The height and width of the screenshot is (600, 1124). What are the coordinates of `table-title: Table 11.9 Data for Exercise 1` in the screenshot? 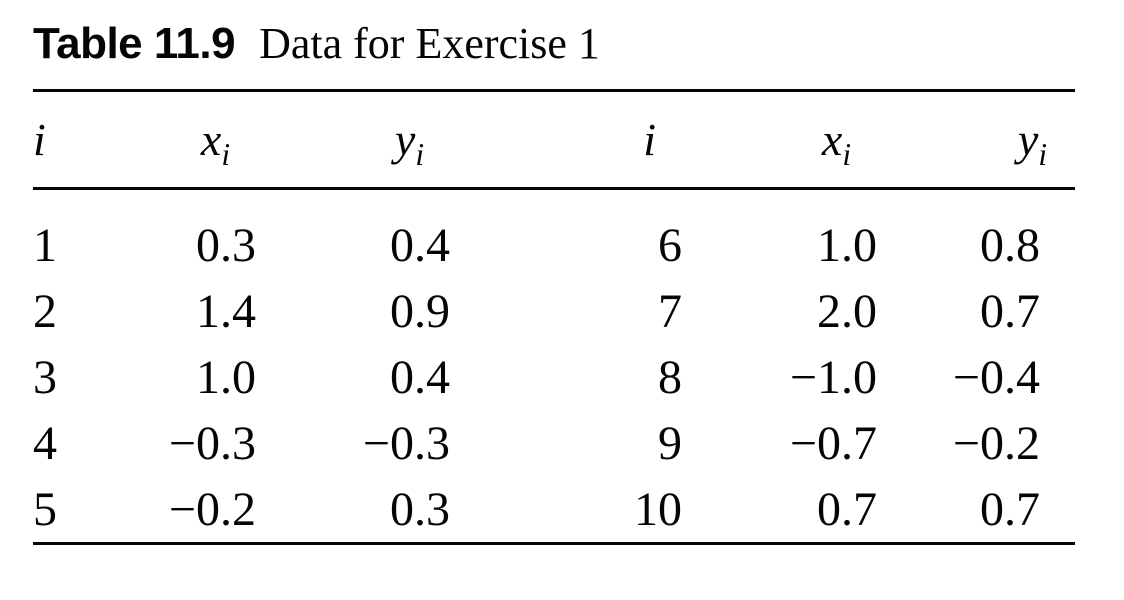 It's located at (316, 43).